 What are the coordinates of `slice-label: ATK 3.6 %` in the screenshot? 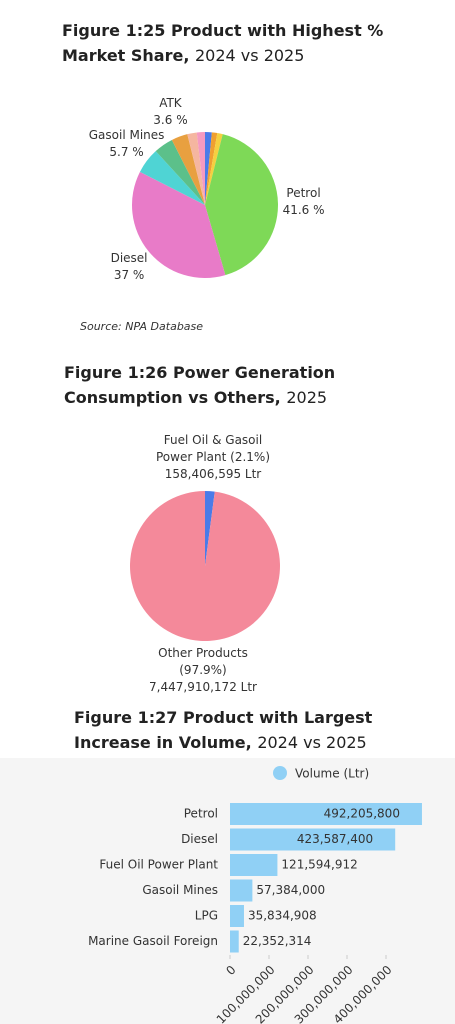 It's located at (170, 112).